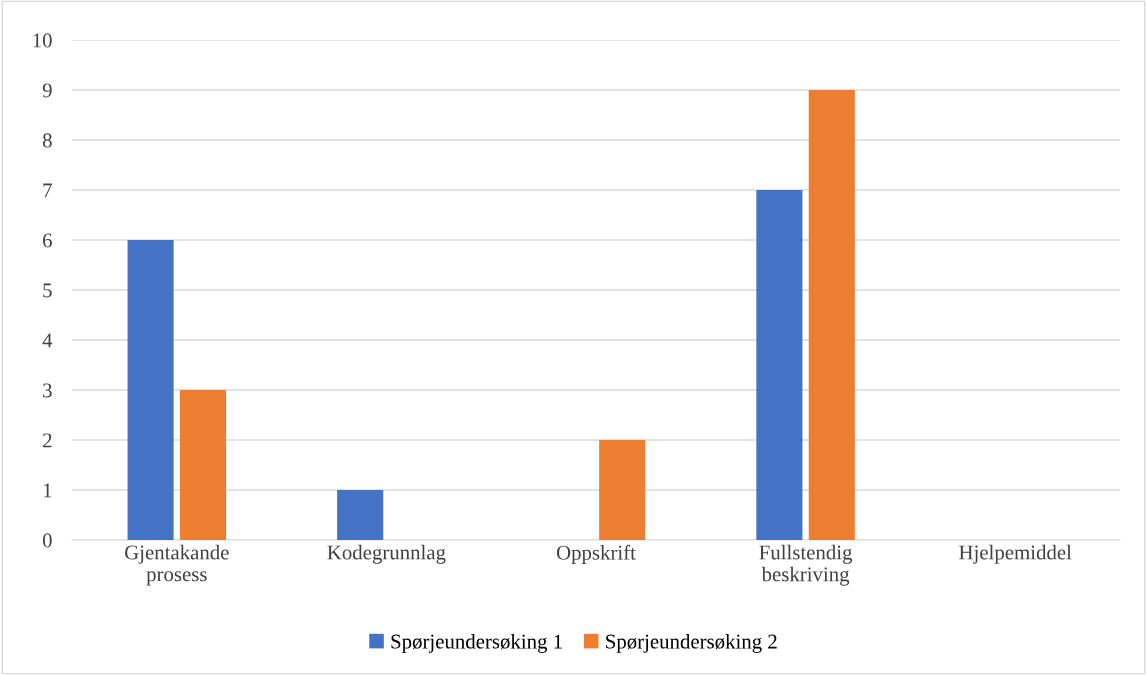 This screenshot has width=1147, height=675. What do you see at coordinates (47, 290) in the screenshot?
I see `y-tick-label: 5` at bounding box center [47, 290].